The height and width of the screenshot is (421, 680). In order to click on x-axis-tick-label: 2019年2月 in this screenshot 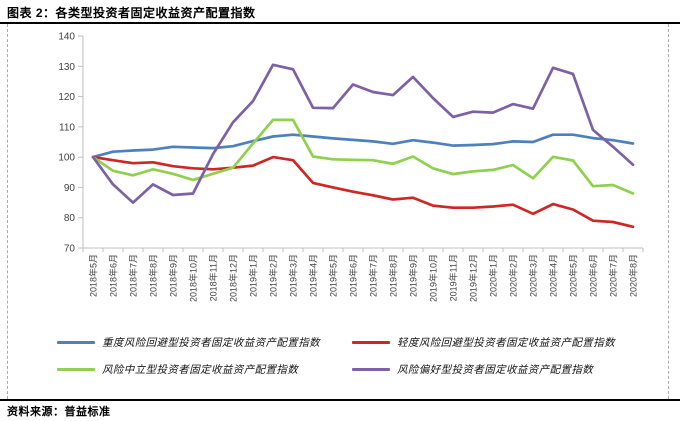, I will do `click(273, 275)`.